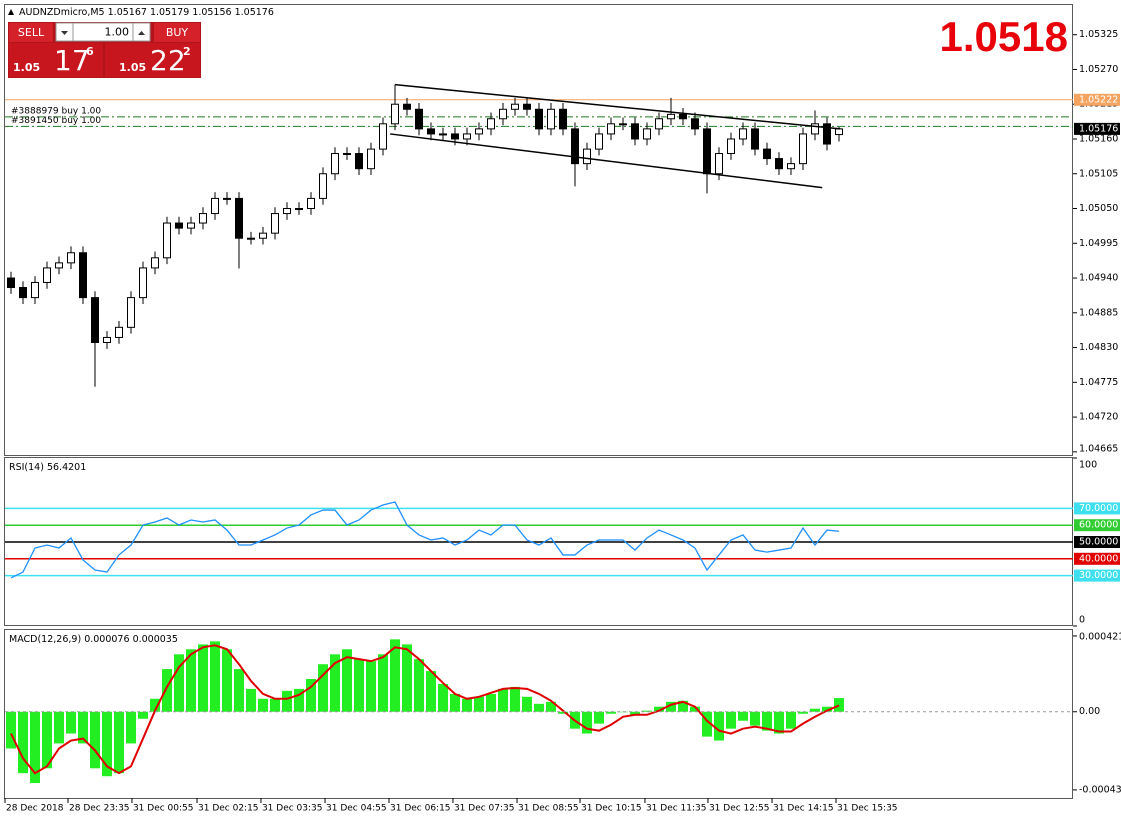  What do you see at coordinates (11, 12) in the screenshot?
I see `collapse-icon` at bounding box center [11, 12].